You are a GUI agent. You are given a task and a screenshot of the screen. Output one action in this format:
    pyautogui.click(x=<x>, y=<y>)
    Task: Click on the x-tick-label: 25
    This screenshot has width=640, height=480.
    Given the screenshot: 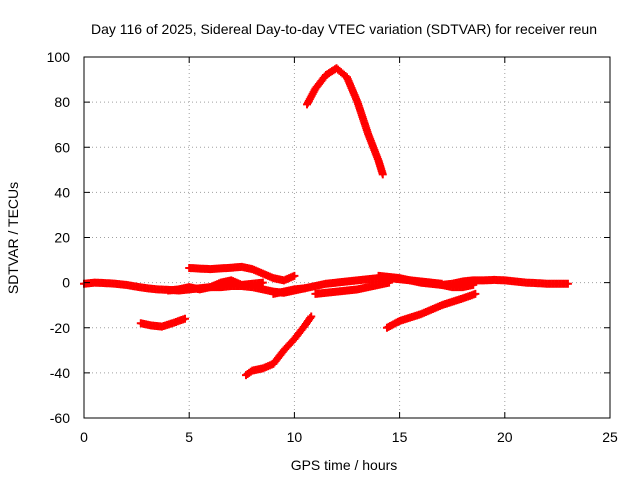 What is the action you would take?
    pyautogui.click(x=610, y=437)
    